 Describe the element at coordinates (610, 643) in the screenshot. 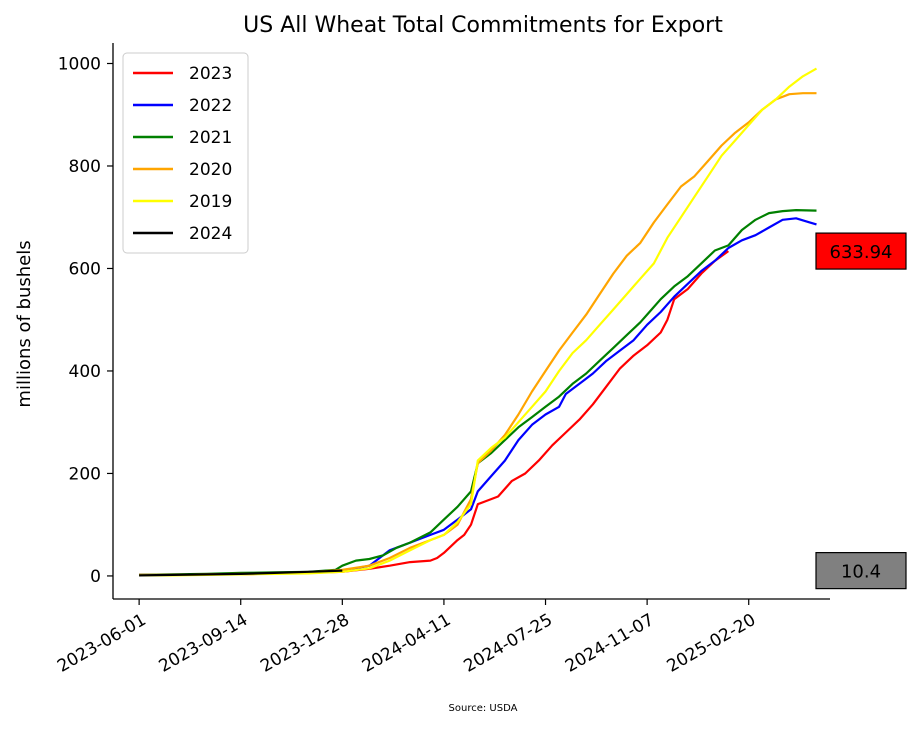

I see `x-tick-label: 2024-11-07` at that location.